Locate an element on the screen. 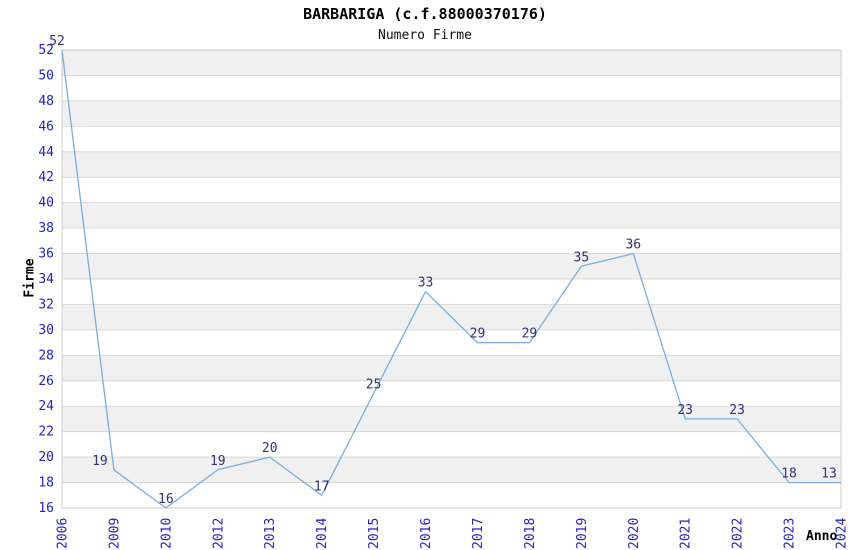  x-tick-label: 2006 is located at coordinates (63, 533).